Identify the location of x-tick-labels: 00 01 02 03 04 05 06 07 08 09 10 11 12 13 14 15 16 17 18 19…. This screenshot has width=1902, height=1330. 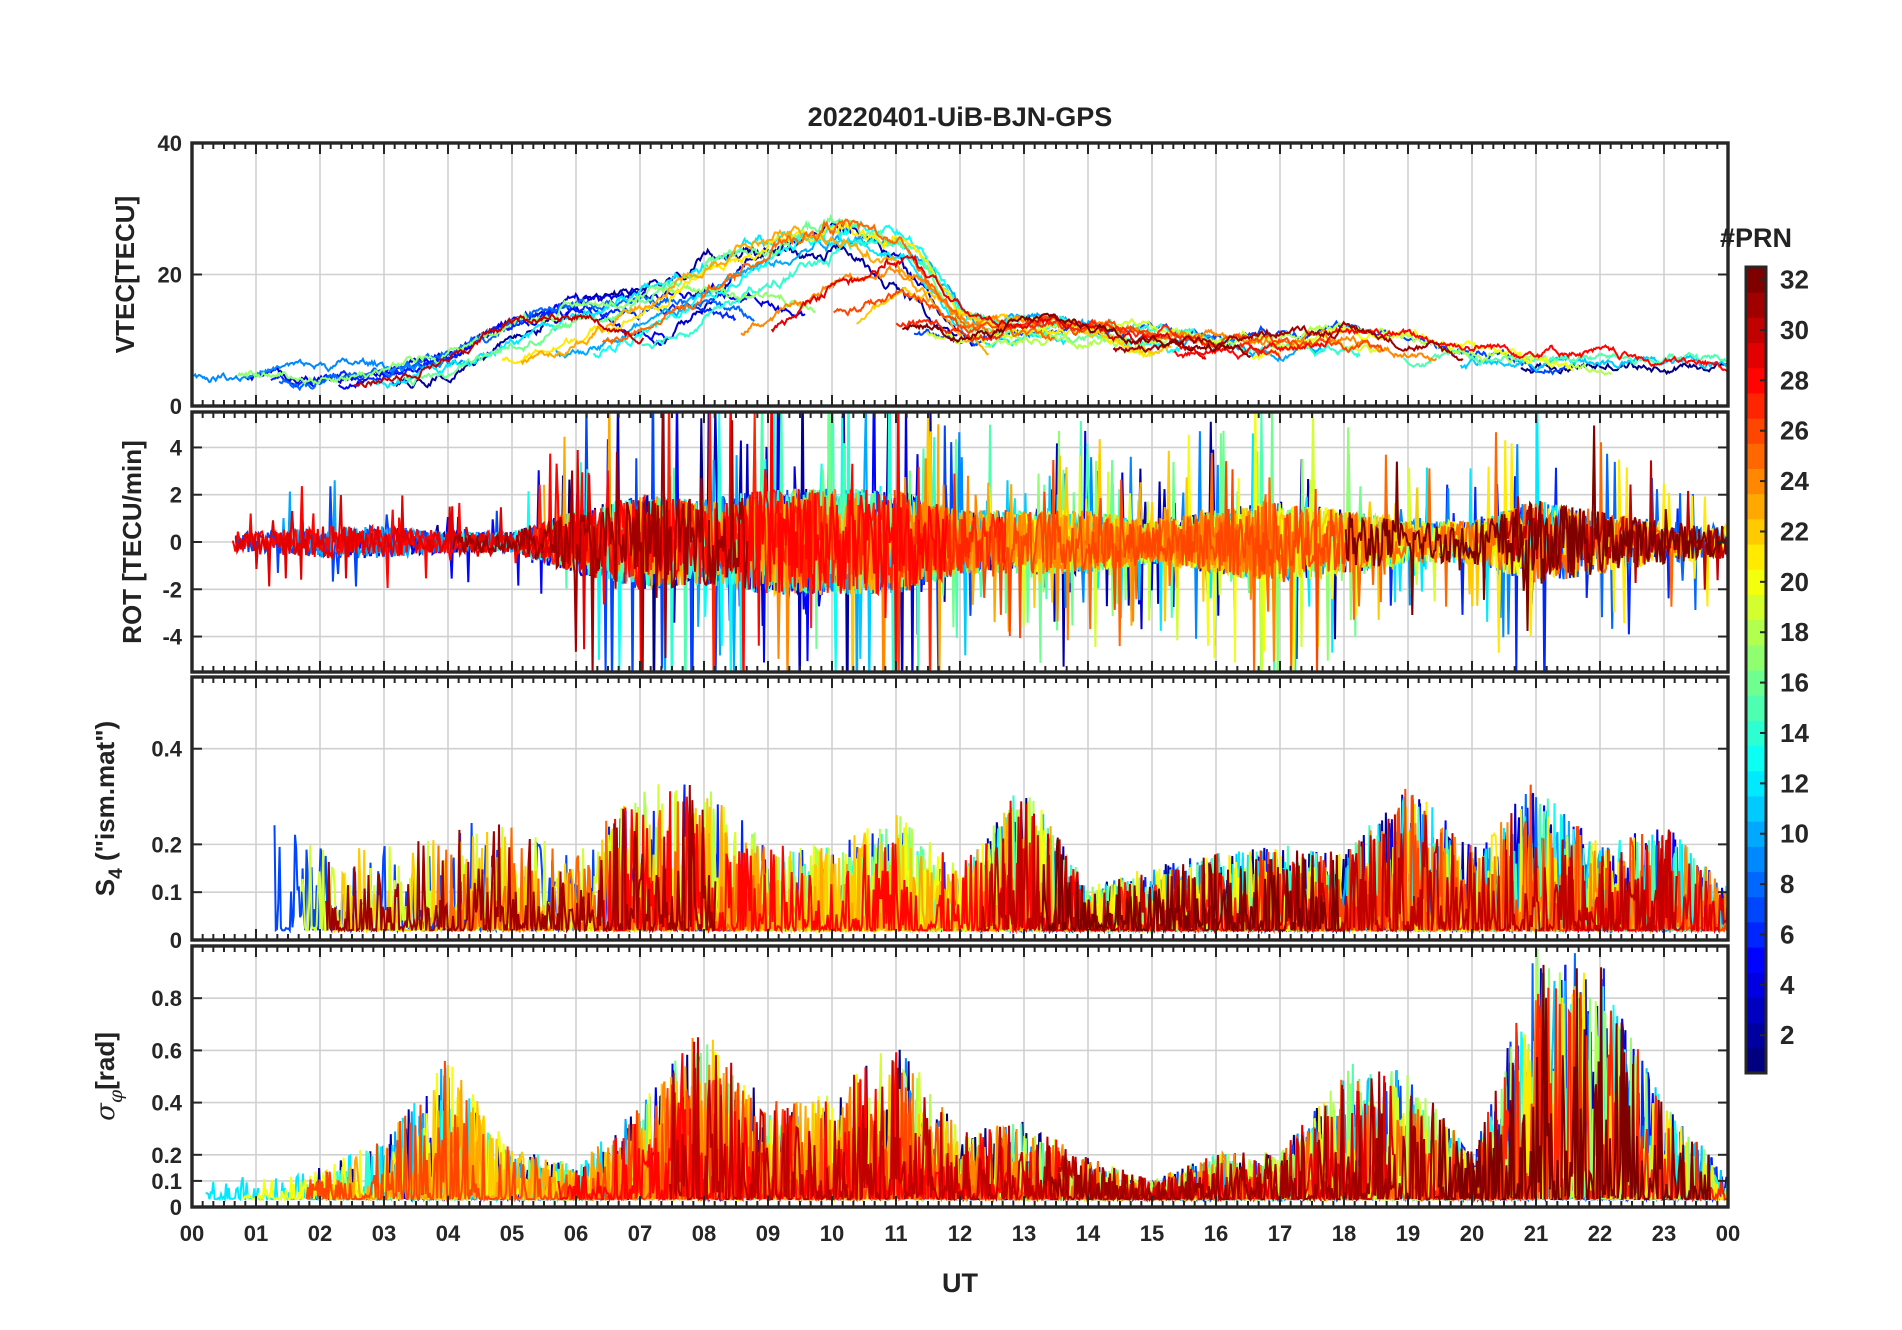
(960, 1233).